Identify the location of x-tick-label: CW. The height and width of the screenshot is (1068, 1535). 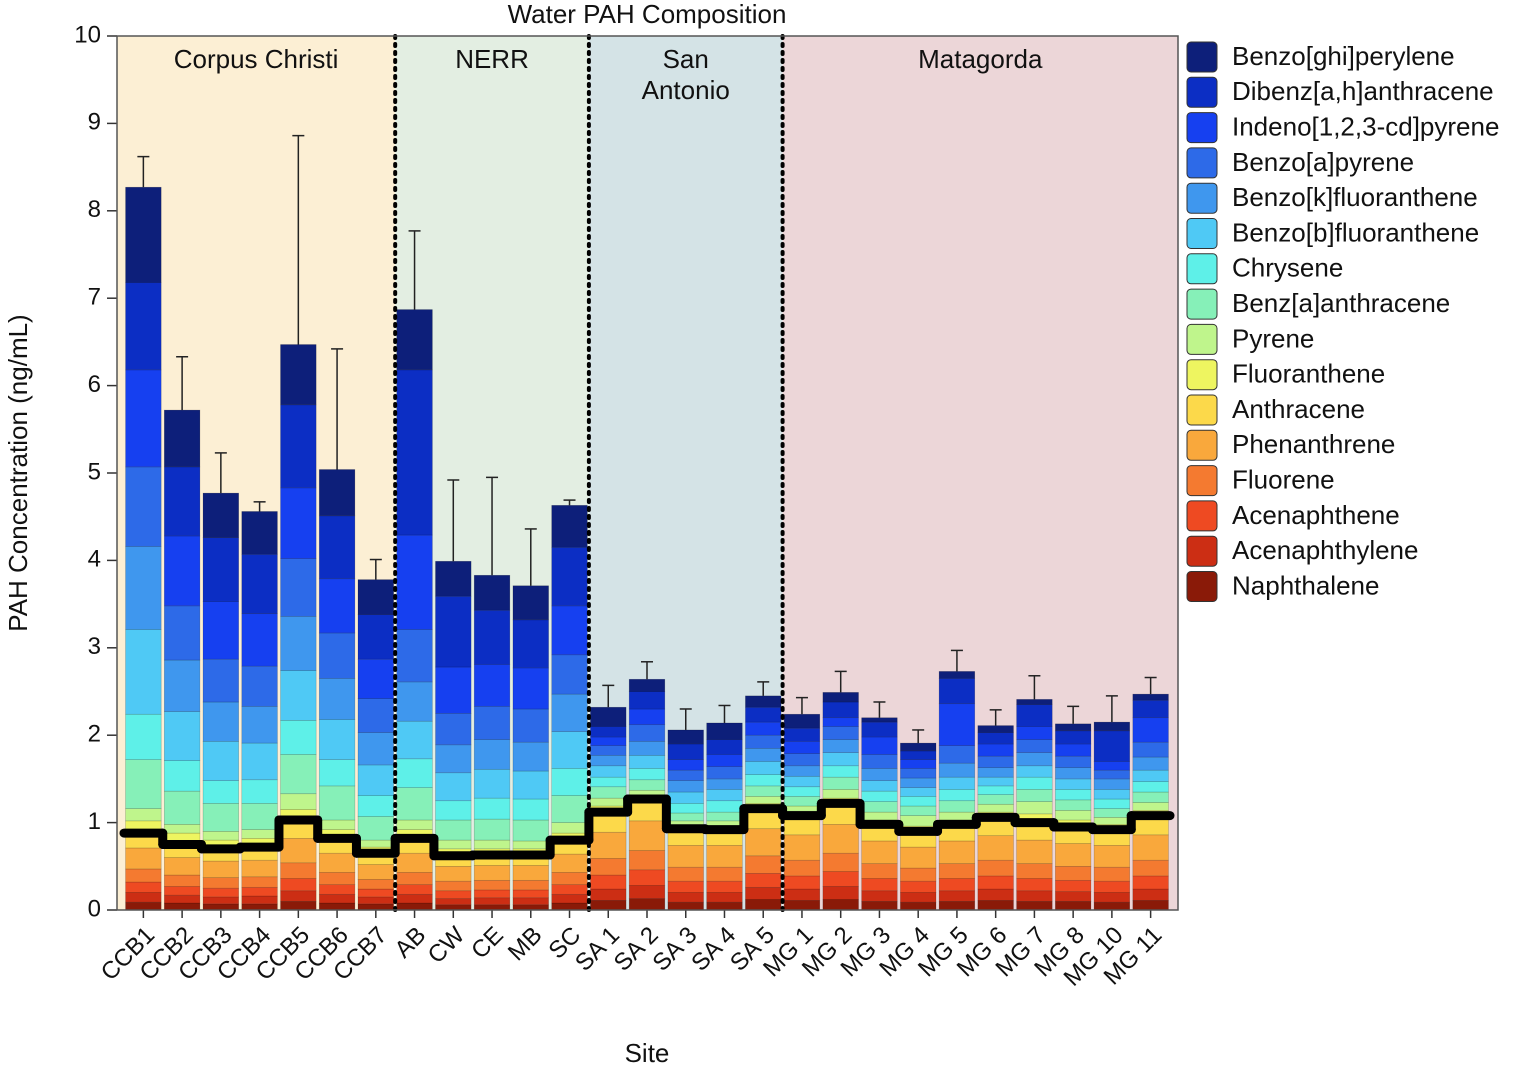
(447, 945).